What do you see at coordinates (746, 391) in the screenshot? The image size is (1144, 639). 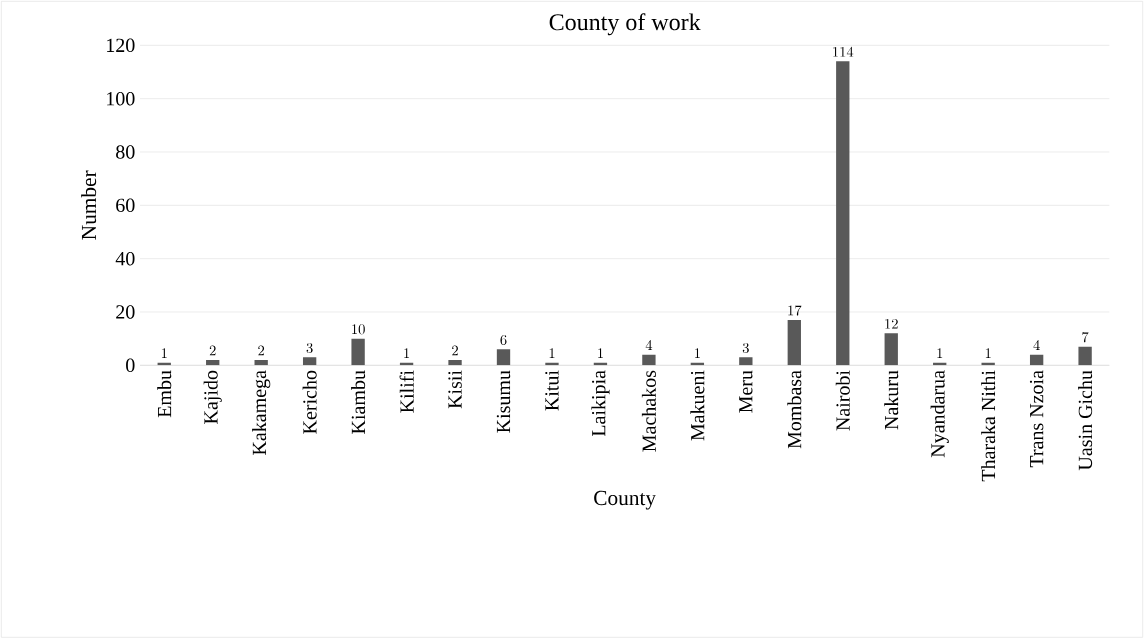 I see `x-tick-label: Meru` at bounding box center [746, 391].